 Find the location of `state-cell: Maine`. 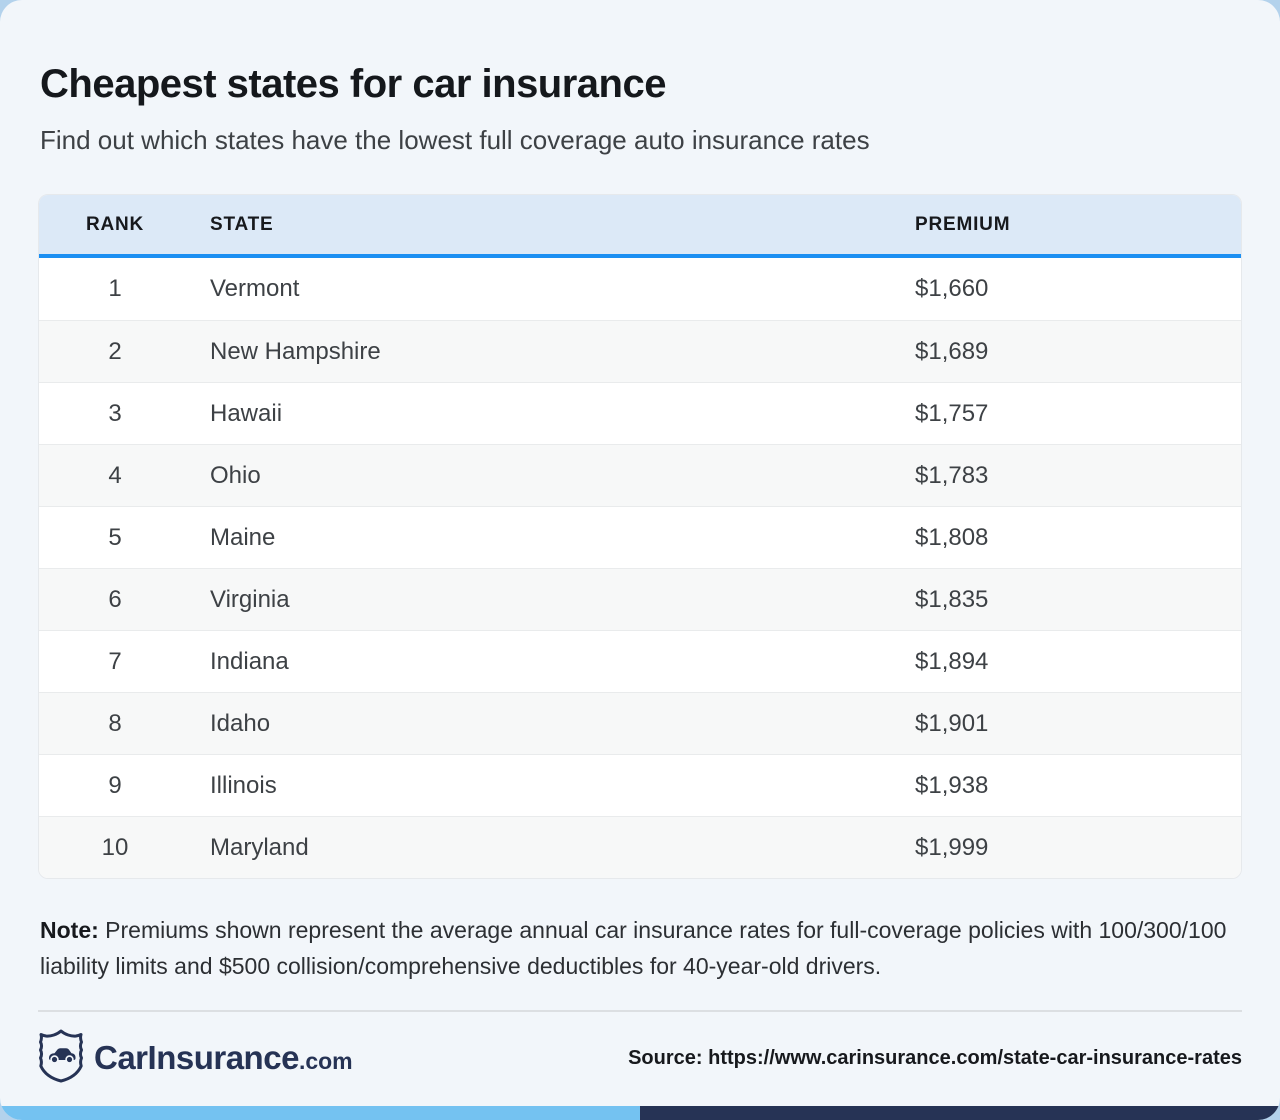

state-cell: Maine is located at coordinates (243, 537).